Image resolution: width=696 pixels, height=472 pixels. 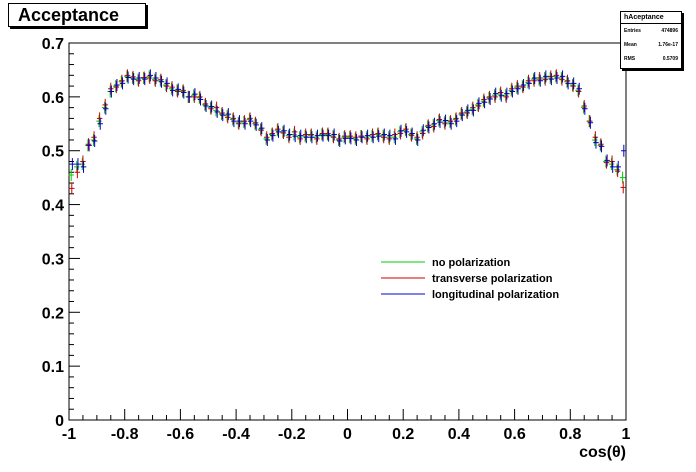 What do you see at coordinates (651, 59) in the screenshot?
I see `stats-row-rms: RMS 0.5709` at bounding box center [651, 59].